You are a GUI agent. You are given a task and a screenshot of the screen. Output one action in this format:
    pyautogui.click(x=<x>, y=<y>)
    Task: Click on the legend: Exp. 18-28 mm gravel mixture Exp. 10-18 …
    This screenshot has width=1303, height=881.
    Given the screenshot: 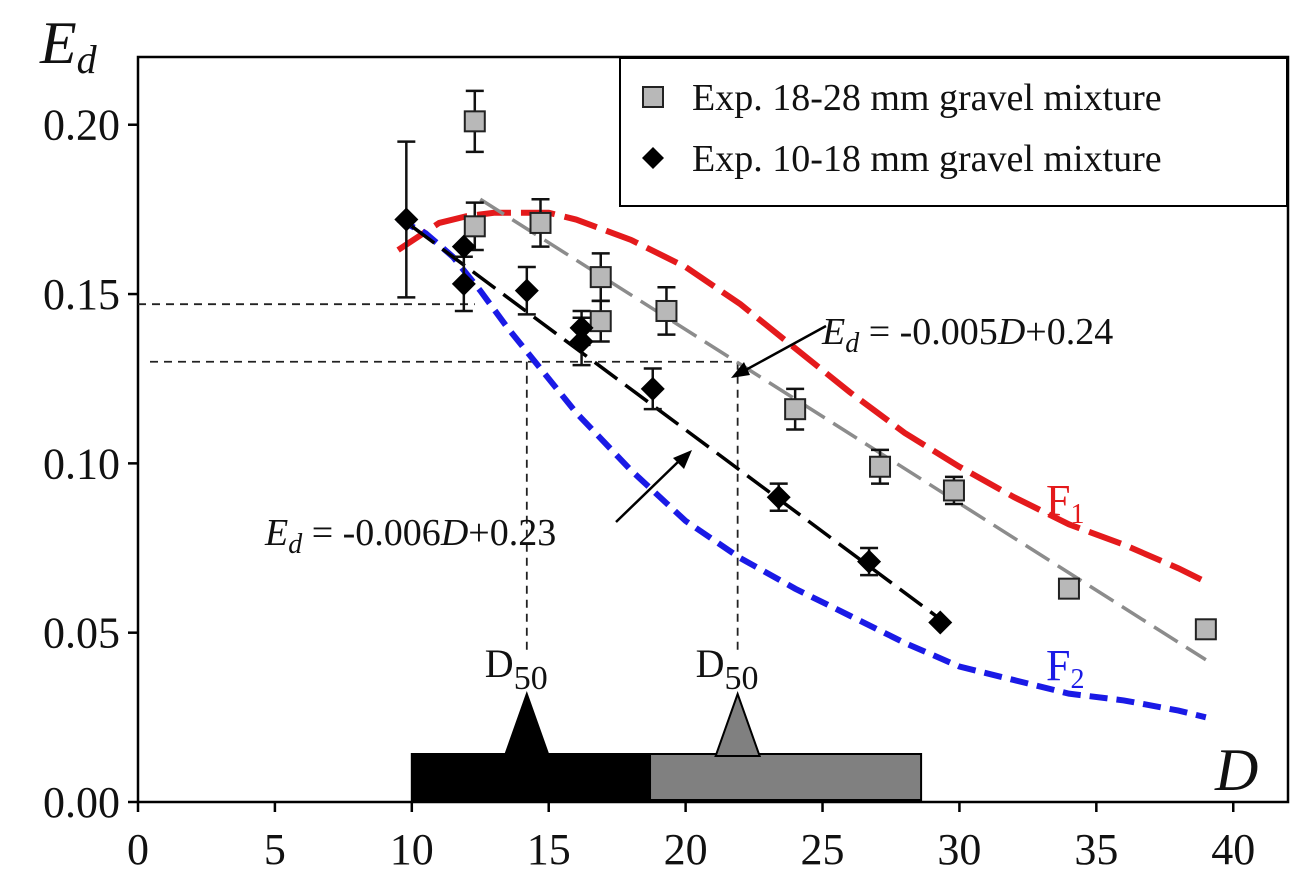 What is the action you would take?
    pyautogui.click(x=953, y=132)
    